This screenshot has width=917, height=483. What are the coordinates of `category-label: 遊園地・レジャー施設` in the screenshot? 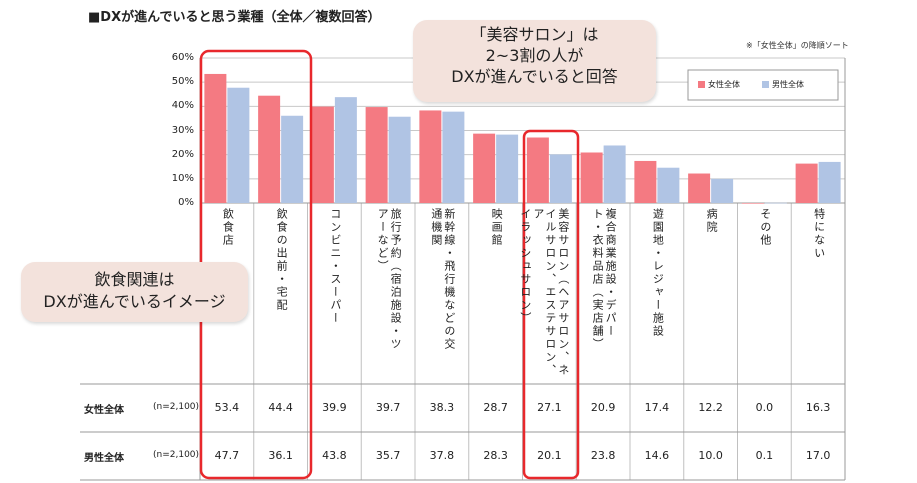 It's located at (657, 293).